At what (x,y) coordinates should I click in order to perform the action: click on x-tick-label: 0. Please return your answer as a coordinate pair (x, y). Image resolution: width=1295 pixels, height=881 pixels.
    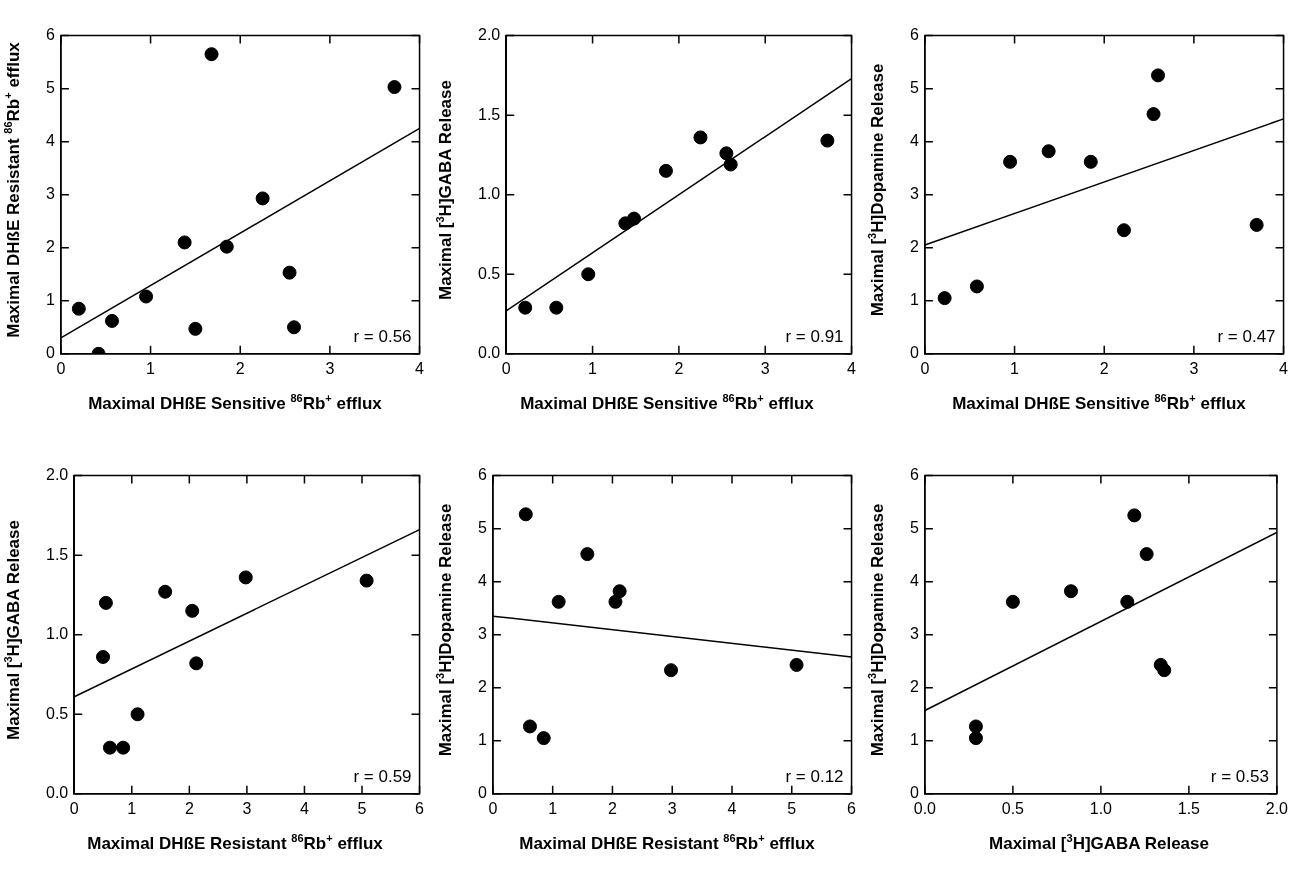
    Looking at the image, I should click on (925, 368).